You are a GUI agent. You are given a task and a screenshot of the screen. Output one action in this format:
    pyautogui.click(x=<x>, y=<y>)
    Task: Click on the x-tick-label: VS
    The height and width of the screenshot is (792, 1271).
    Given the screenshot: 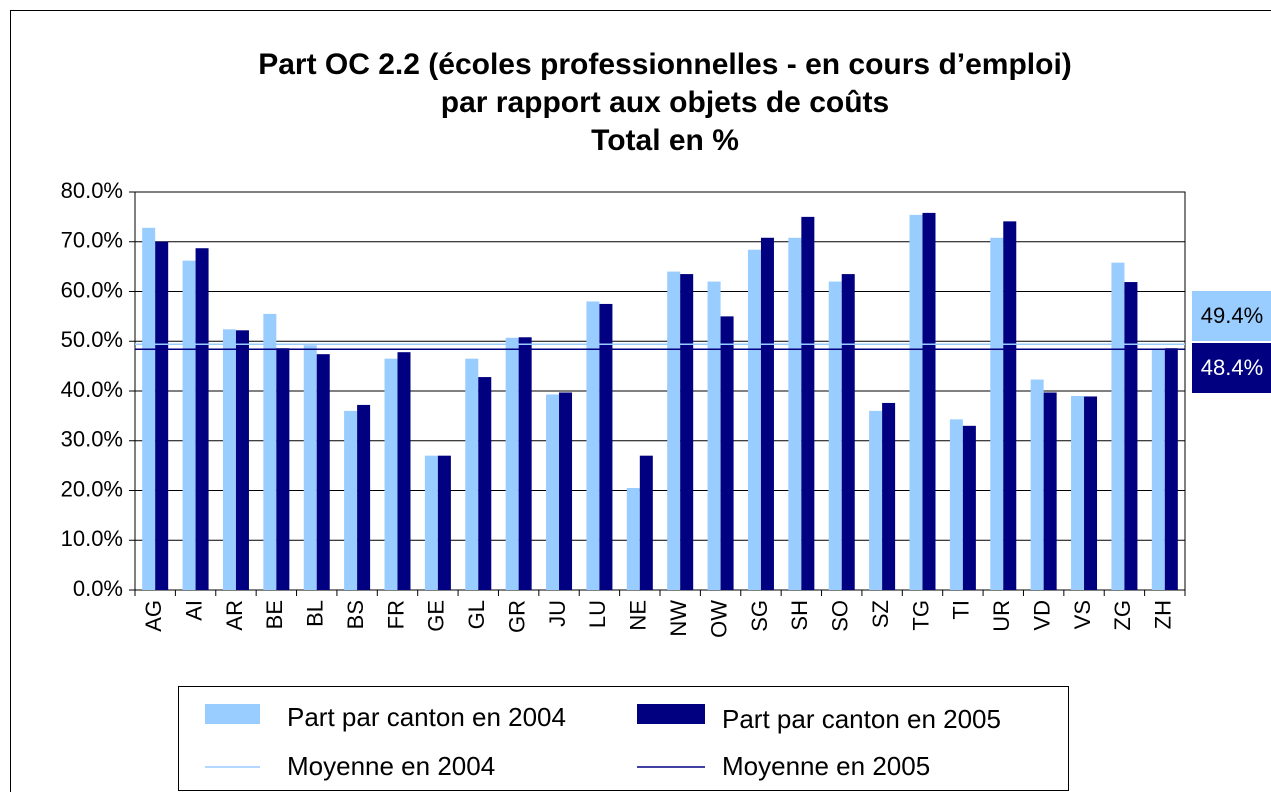 What is the action you would take?
    pyautogui.click(x=1082, y=614)
    